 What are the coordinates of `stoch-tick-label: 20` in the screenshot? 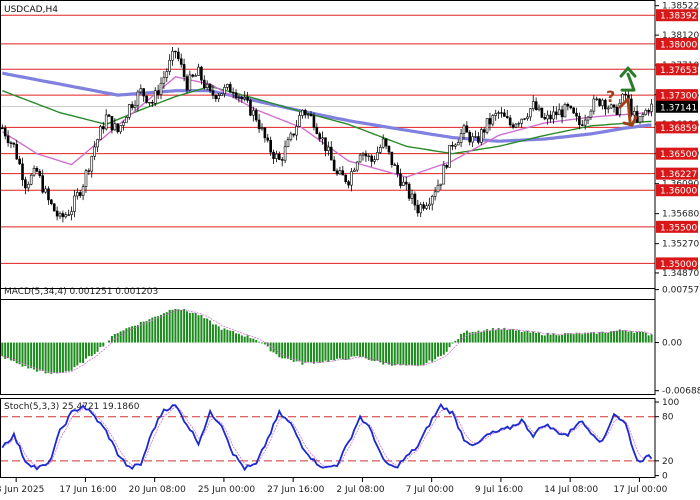 It's located at (668, 462).